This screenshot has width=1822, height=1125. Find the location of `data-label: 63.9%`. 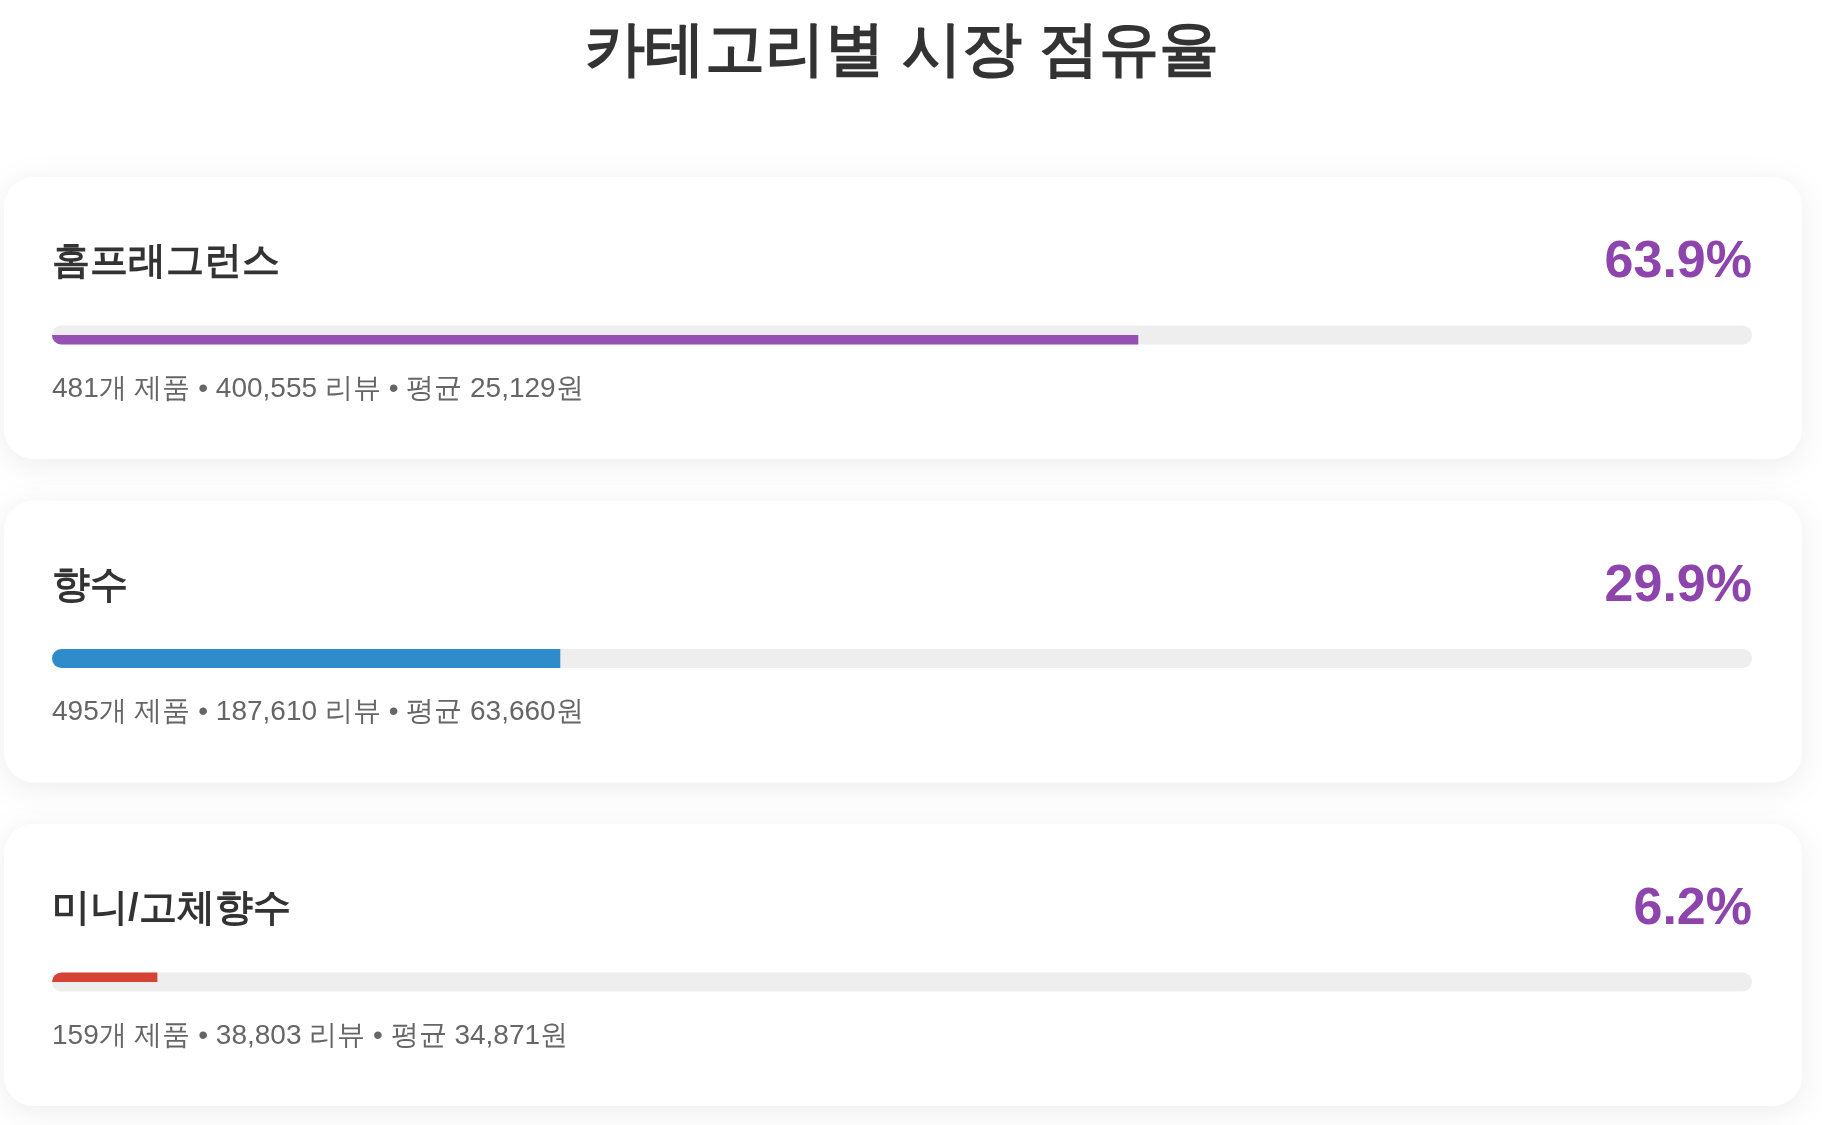

data-label: 63.9% is located at coordinates (1678, 259).